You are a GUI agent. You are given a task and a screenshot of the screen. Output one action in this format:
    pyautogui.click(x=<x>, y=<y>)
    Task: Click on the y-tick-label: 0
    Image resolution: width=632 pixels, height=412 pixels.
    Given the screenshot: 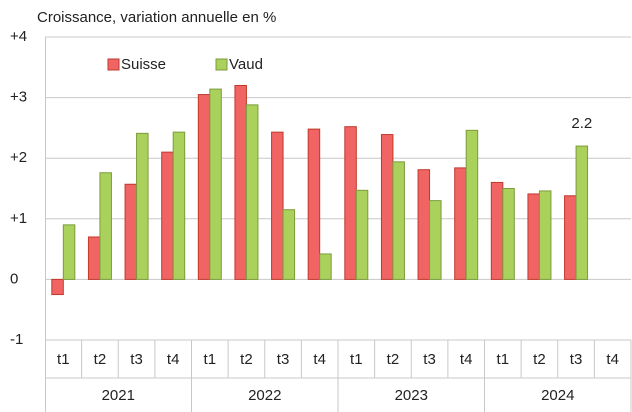 What is the action you would take?
    pyautogui.click(x=14, y=278)
    